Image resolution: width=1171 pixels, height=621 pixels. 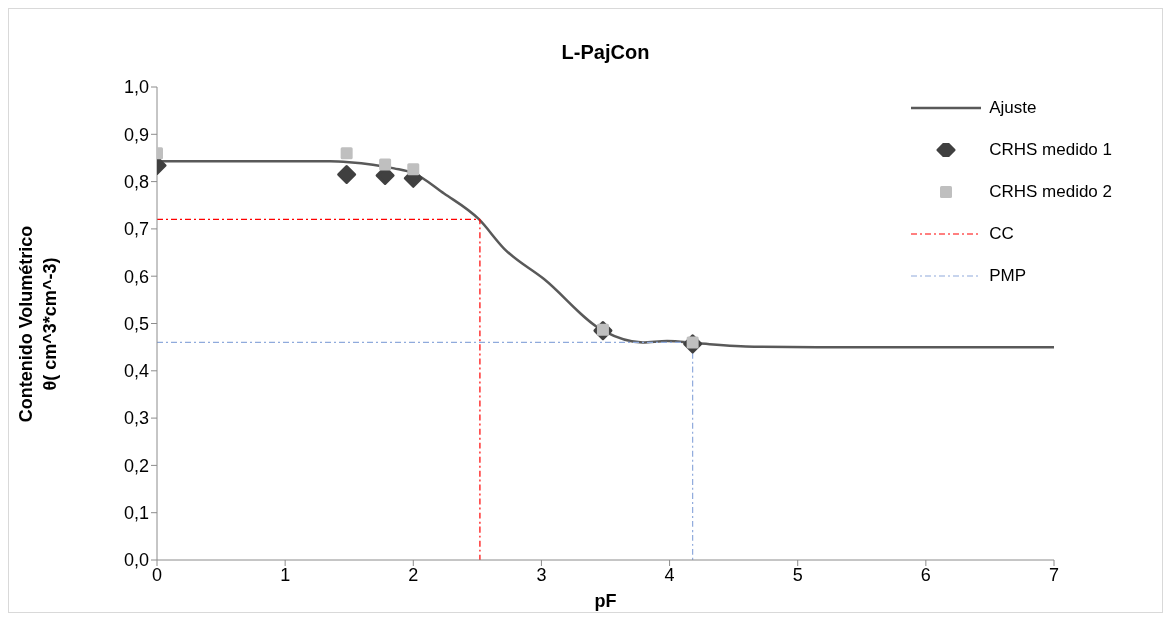 What do you see at coordinates (1050, 150) in the screenshot?
I see `legend-label: CRHS medido 1` at bounding box center [1050, 150].